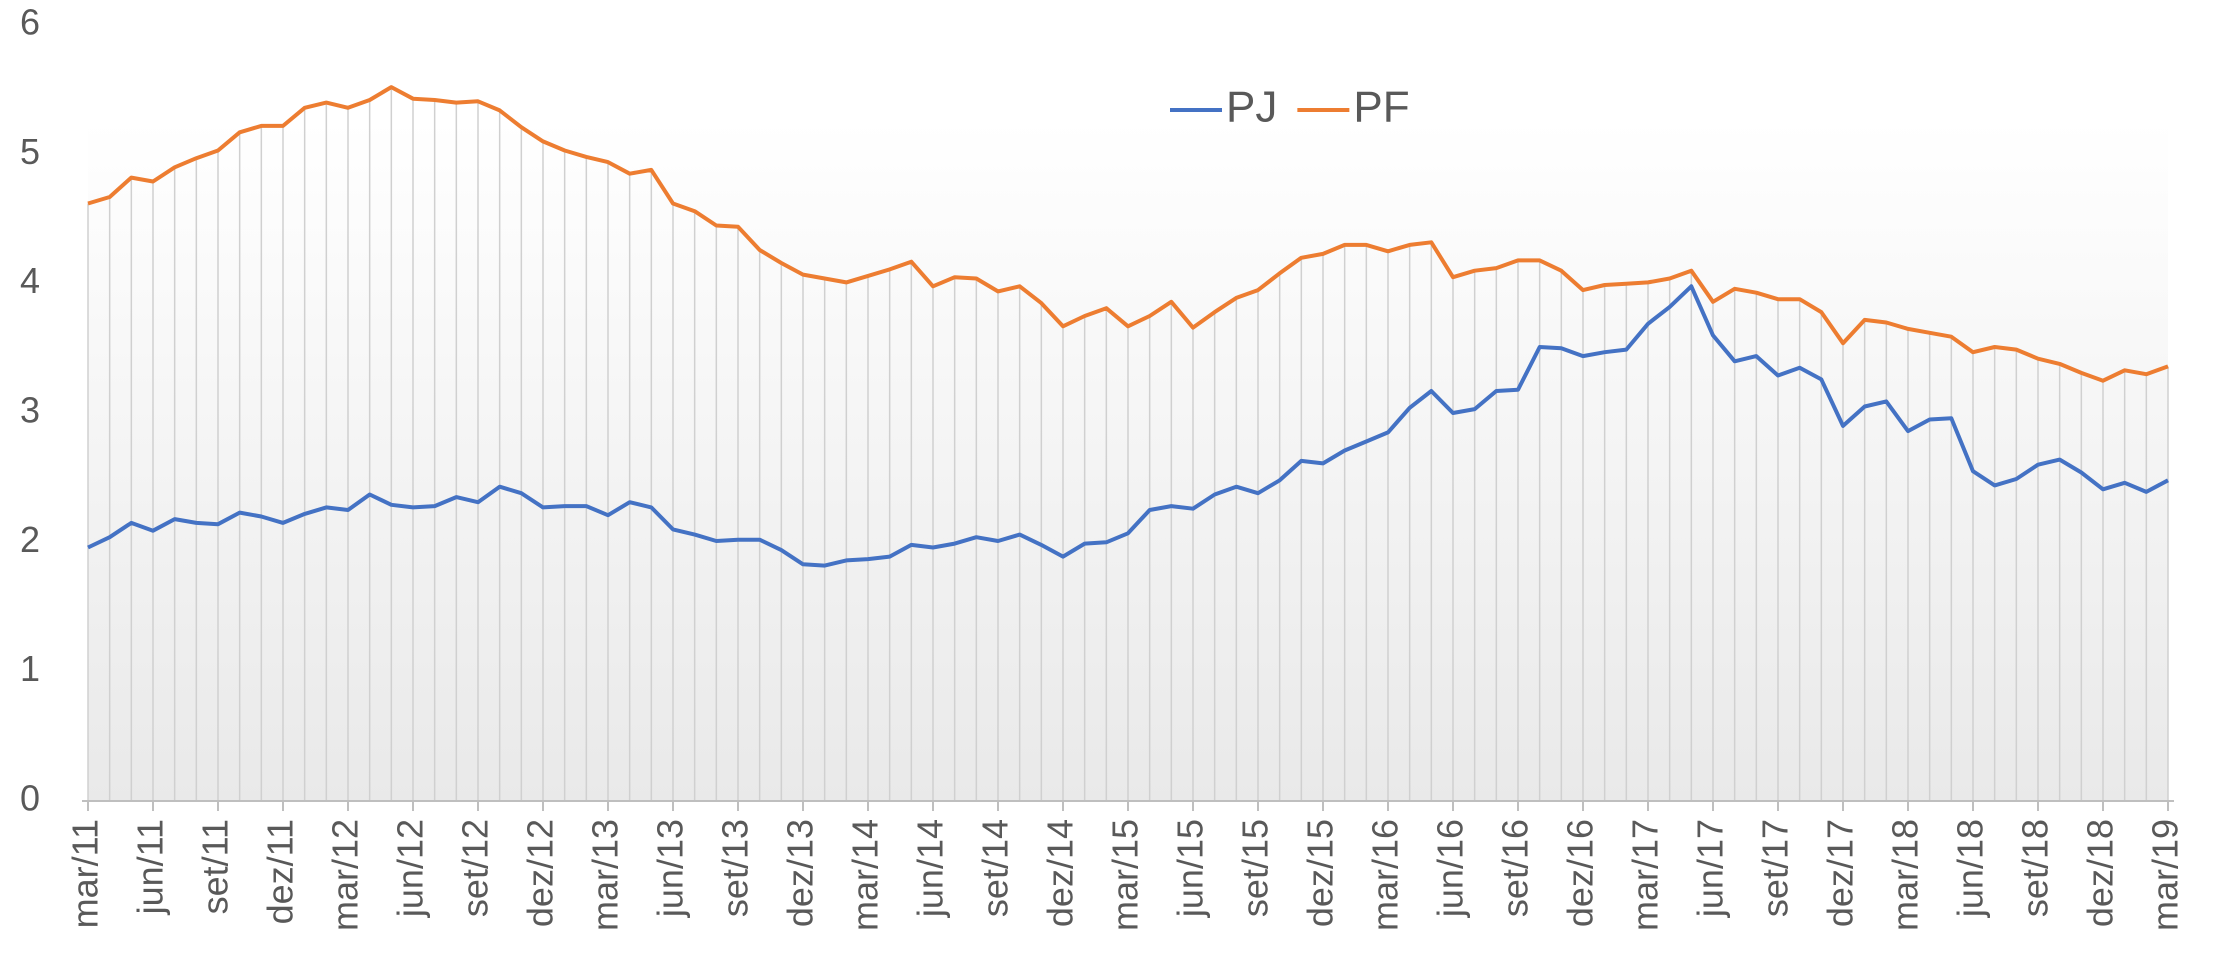 The image size is (2219, 963). Describe the element at coordinates (1190, 868) in the screenshot. I see `x-tick-label: jun/15` at that location.